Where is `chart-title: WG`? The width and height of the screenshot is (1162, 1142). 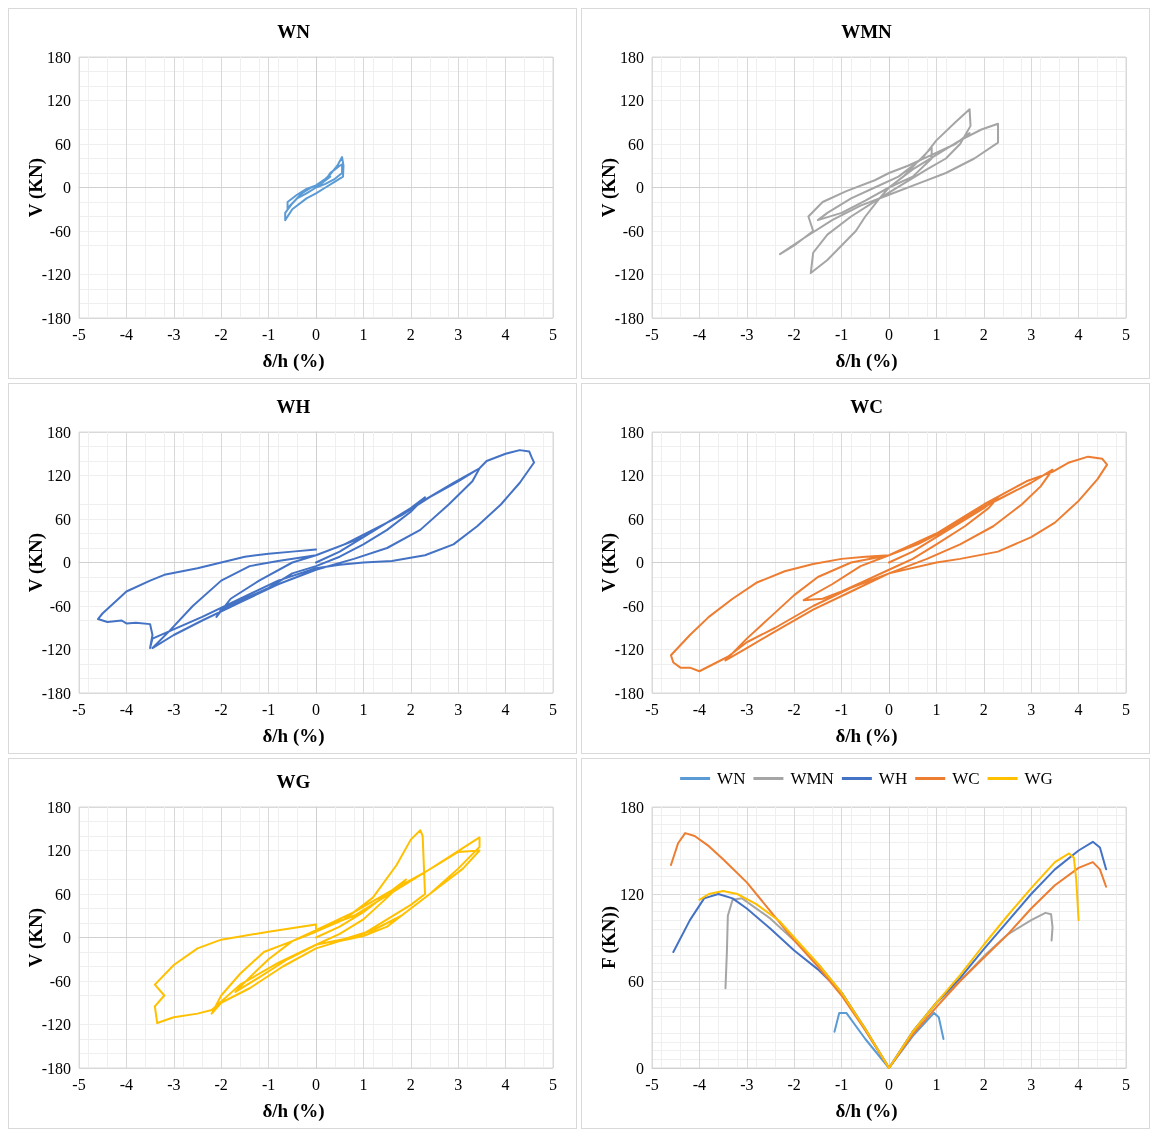 chart-title: WG is located at coordinates (293, 781).